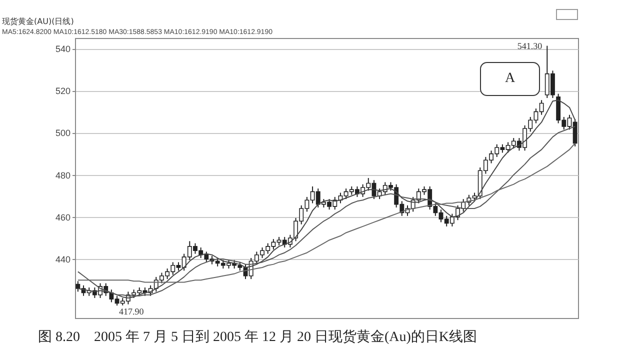 This screenshot has width=622, height=358. What do you see at coordinates (131, 311) in the screenshot?
I see `annotation: 417.90` at bounding box center [131, 311].